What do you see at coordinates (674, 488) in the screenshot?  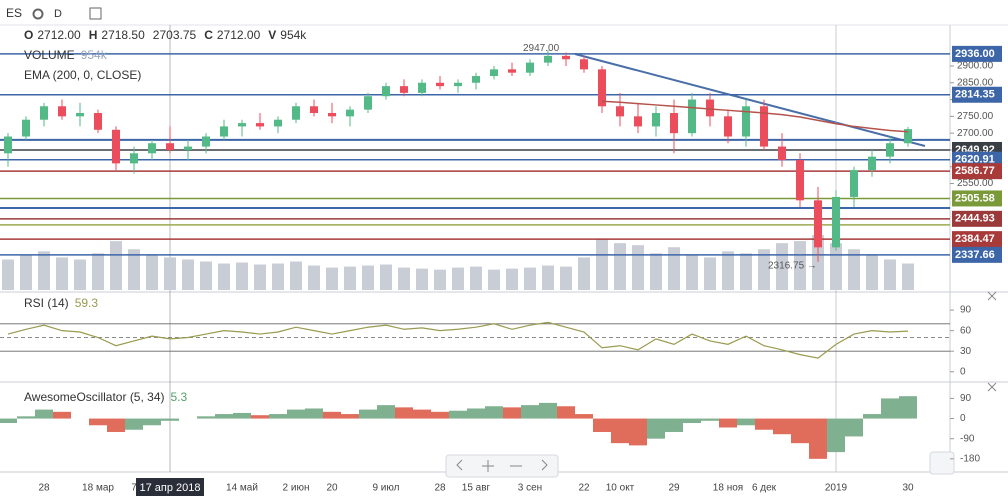 I see `x-tick-label: 29` at bounding box center [674, 488].